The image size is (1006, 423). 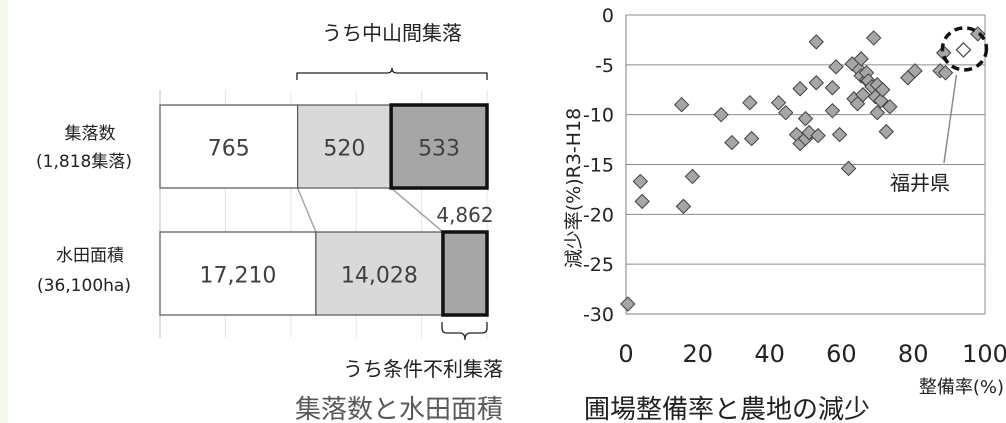 What do you see at coordinates (984, 354) in the screenshot?
I see `x-tick-label: 100` at bounding box center [984, 354].